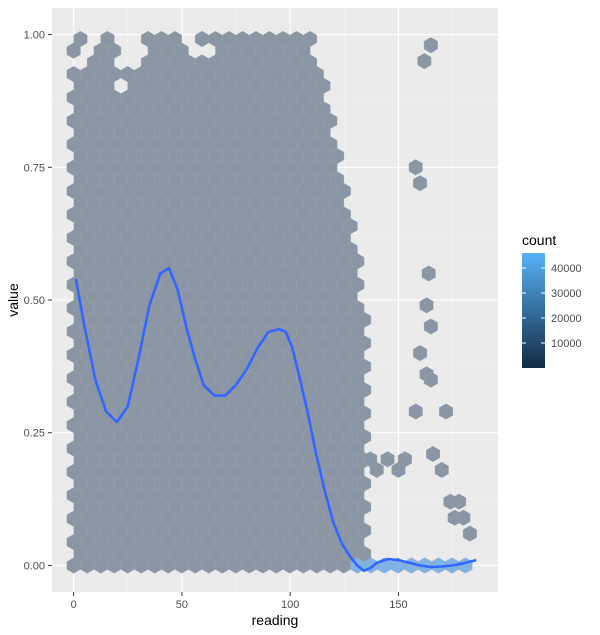 This screenshot has width=600, height=635. What do you see at coordinates (552, 306) in the screenshot?
I see `legend-ticks: 10000 20000 30000 40000` at bounding box center [552, 306].